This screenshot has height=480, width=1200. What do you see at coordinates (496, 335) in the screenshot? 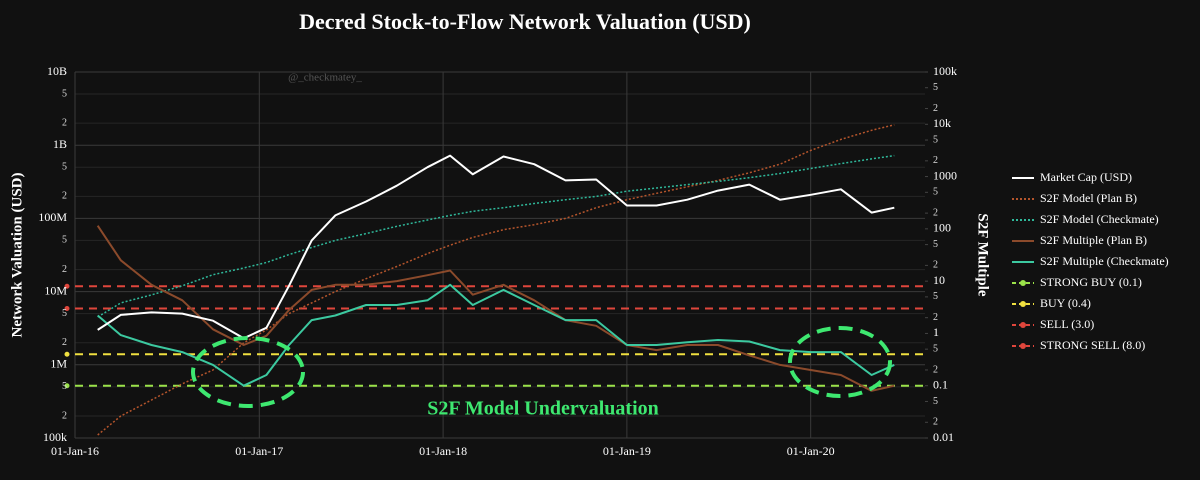
I see `series-line` at bounding box center [496, 335].